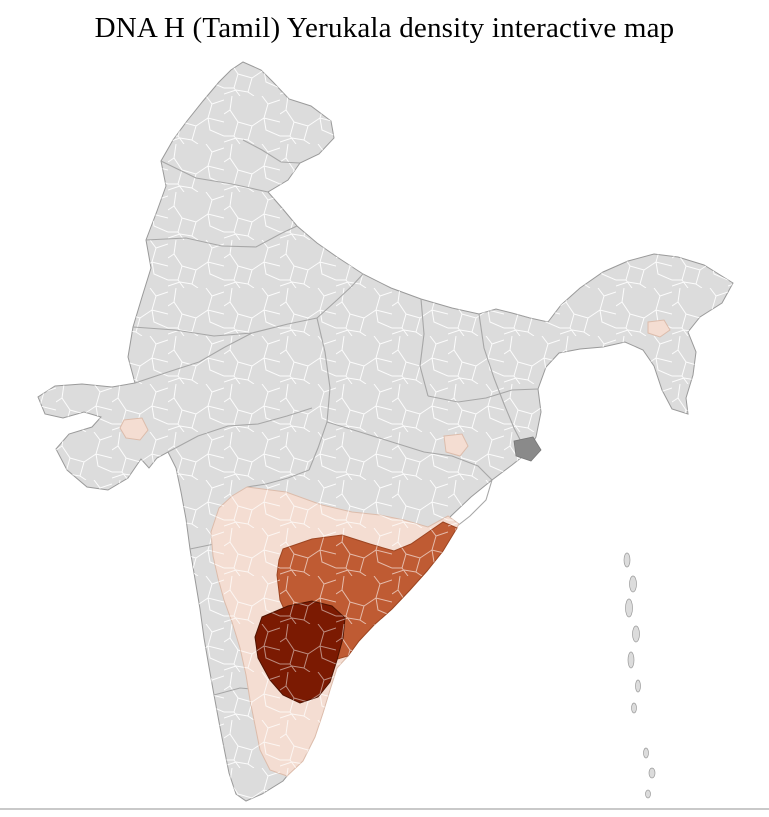 This screenshot has width=769, height=817. What do you see at coordinates (384, 809) in the screenshot?
I see `bottom-divider` at bounding box center [384, 809].